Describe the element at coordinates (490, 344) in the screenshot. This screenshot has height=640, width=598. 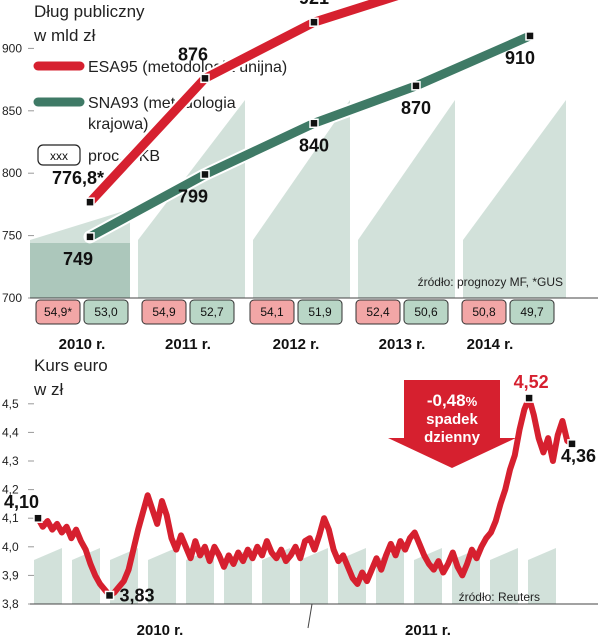
I see `debt-year-label: 2014 r.` at that location.